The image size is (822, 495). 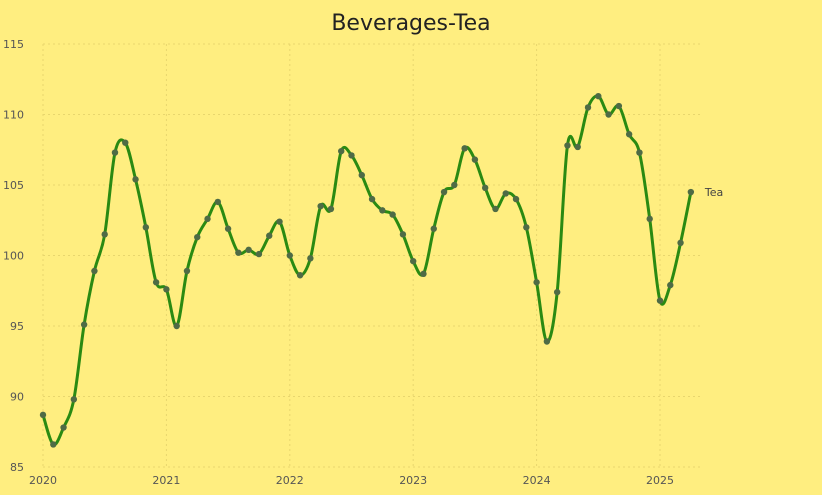 I want to click on y-axis-ticks: 85 90 95 100 105 110 115, so click(x=13, y=256).